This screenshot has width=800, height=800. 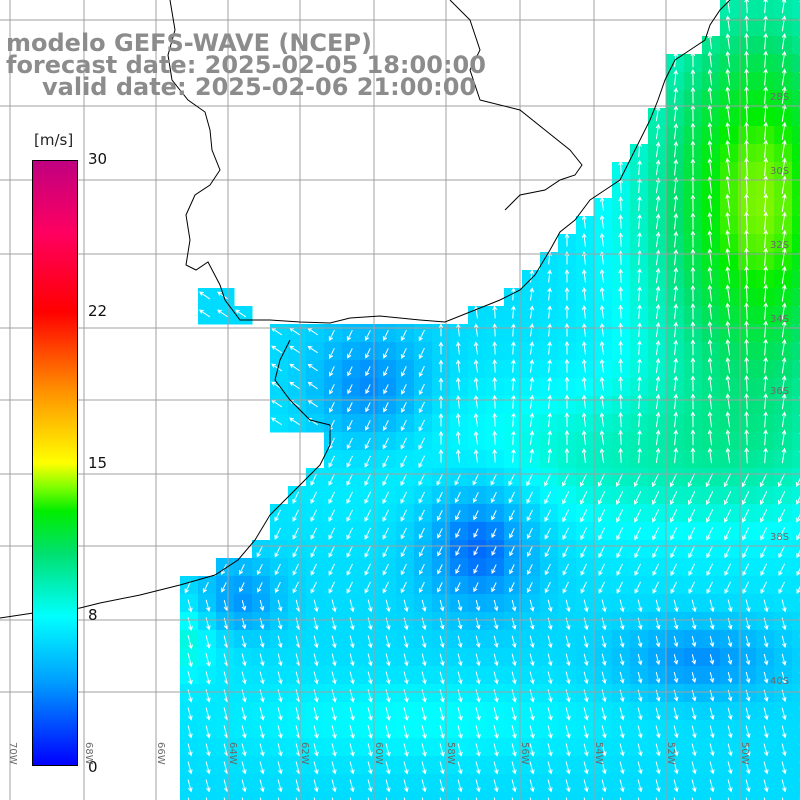 What do you see at coordinates (780, 391) in the screenshot?
I see `lat-label: 36S` at bounding box center [780, 391].